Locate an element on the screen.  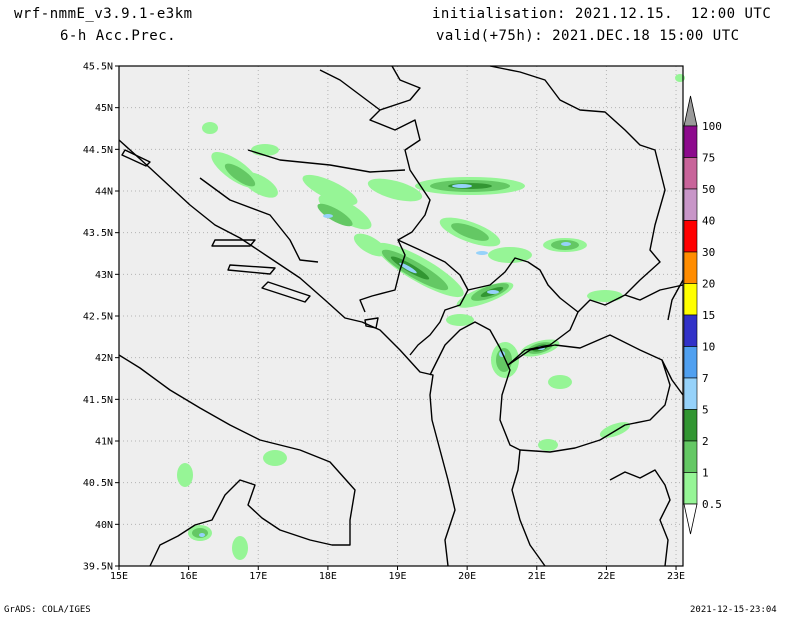
colorbar-label: 30 is located at coordinates (708, 252).